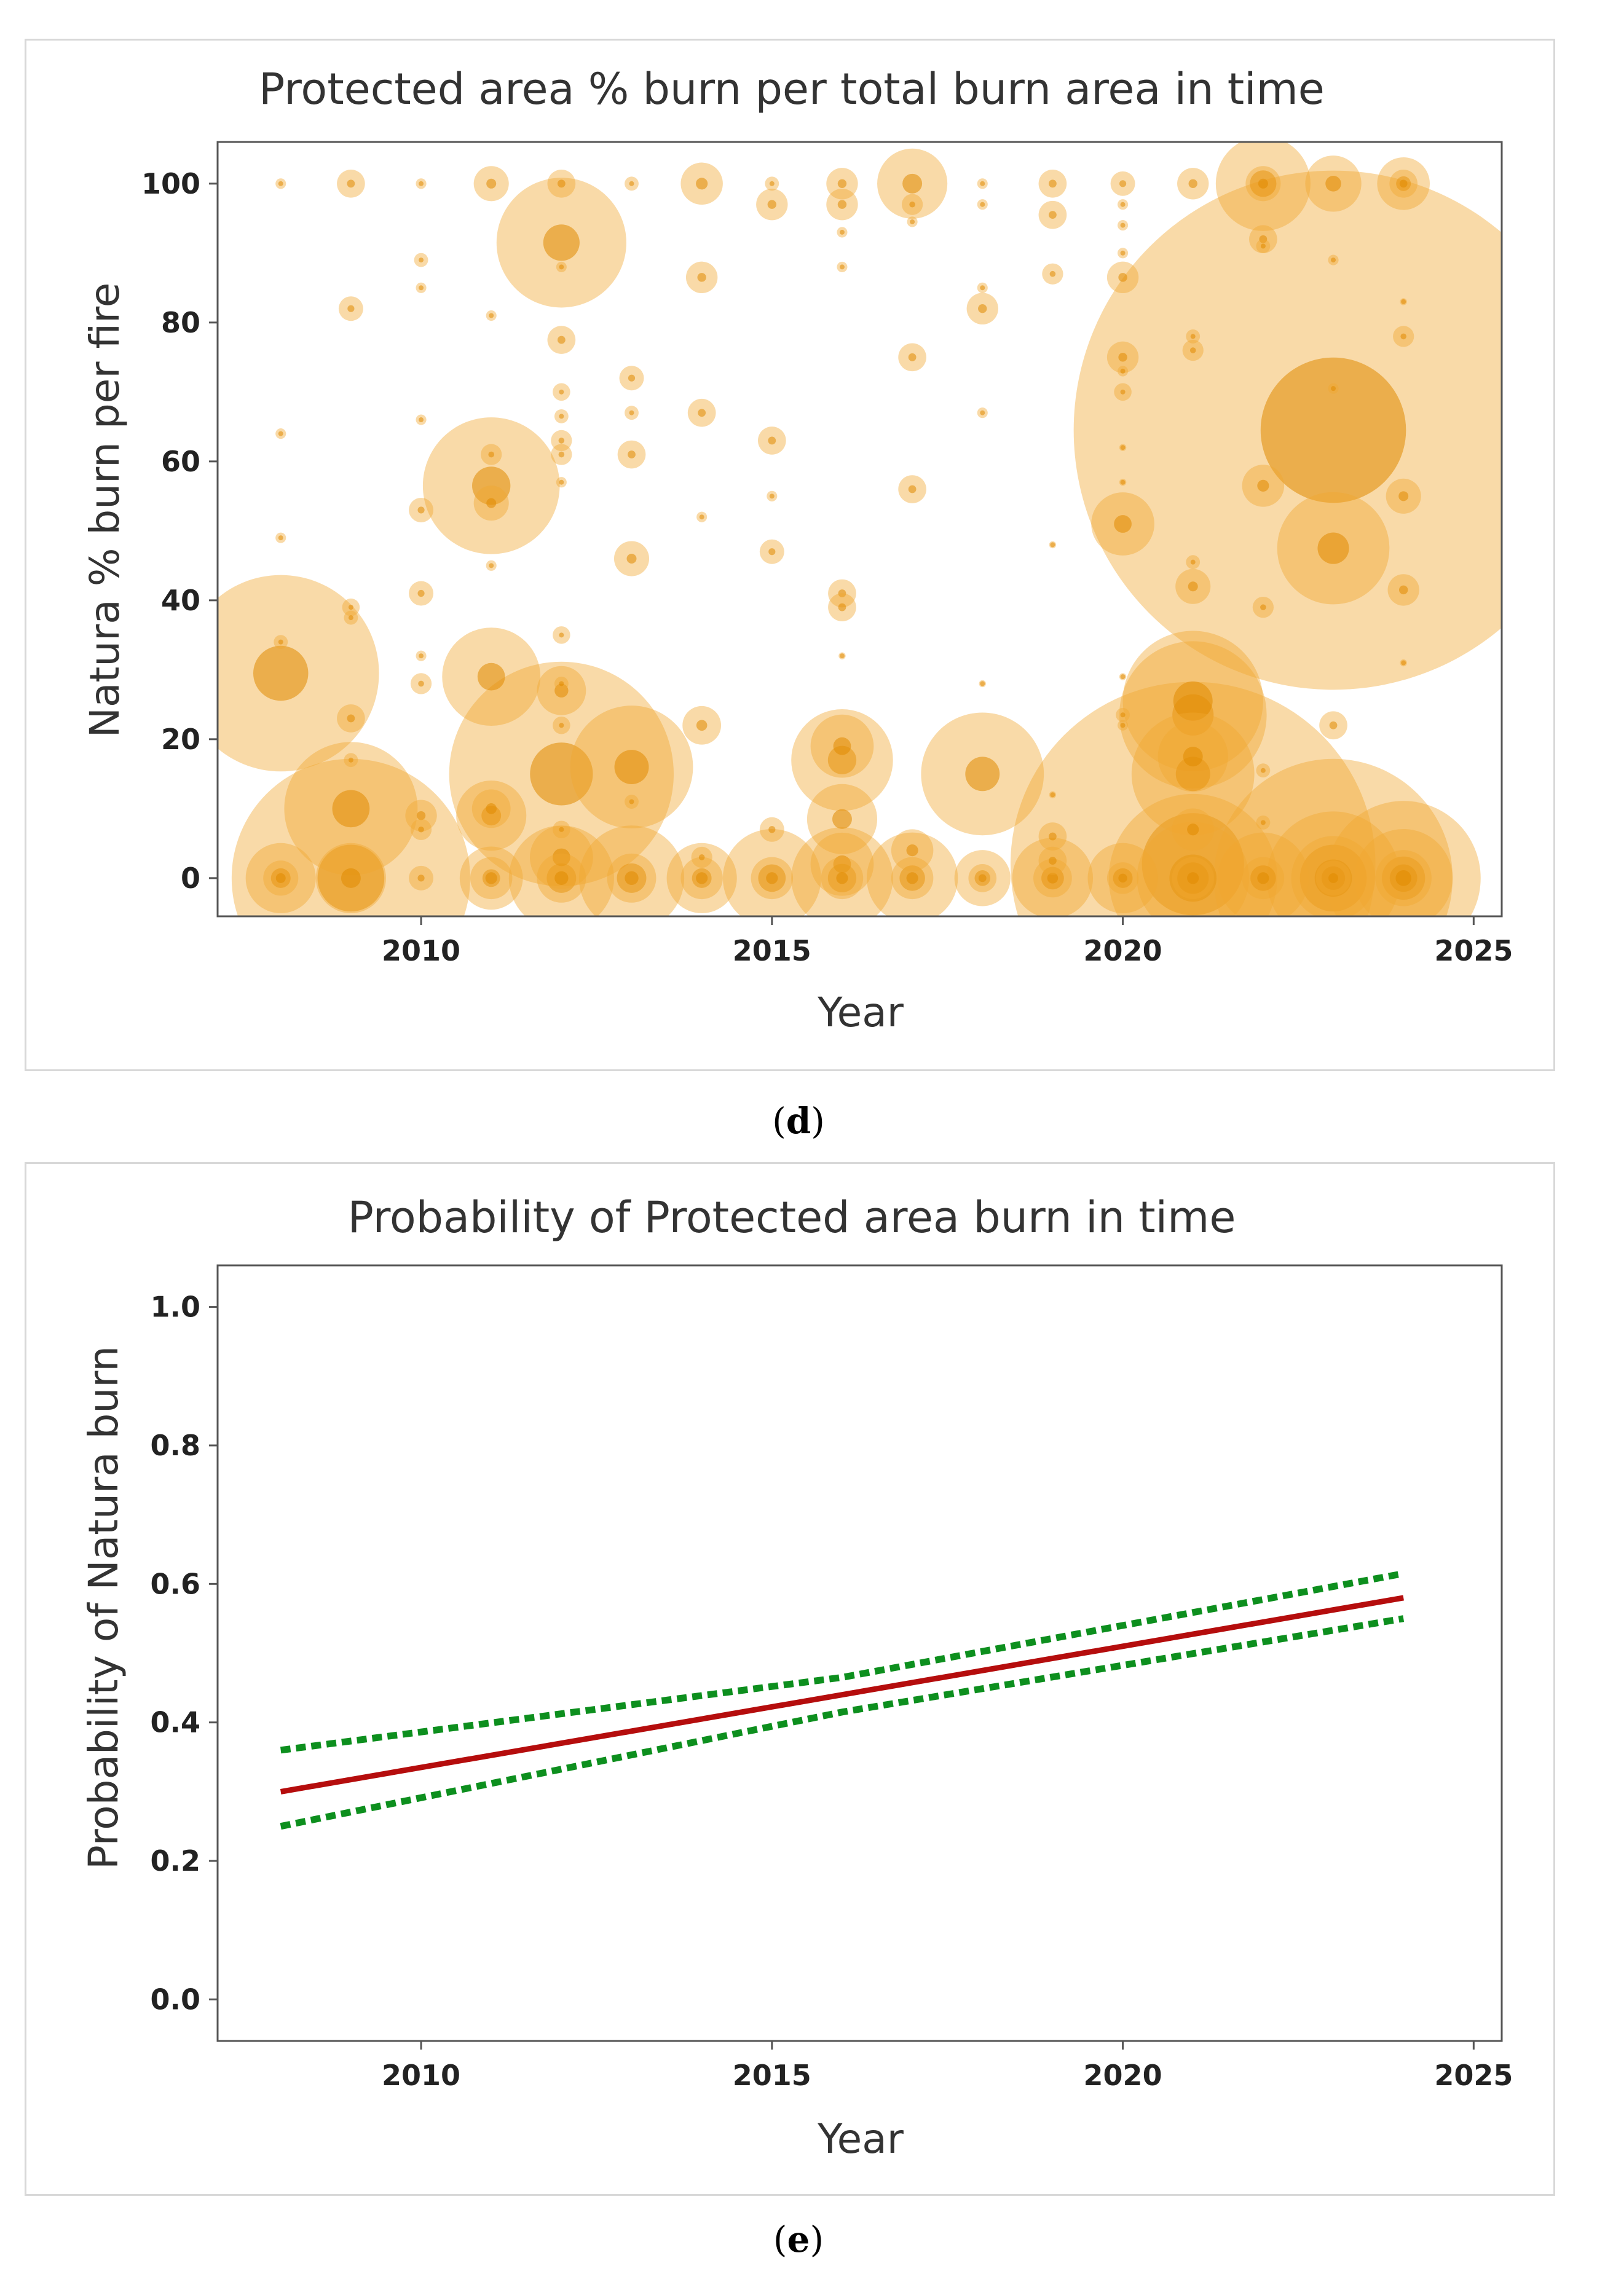  Describe the element at coordinates (842, 1722) in the screenshot. I see `series-lower-ci` at that location.